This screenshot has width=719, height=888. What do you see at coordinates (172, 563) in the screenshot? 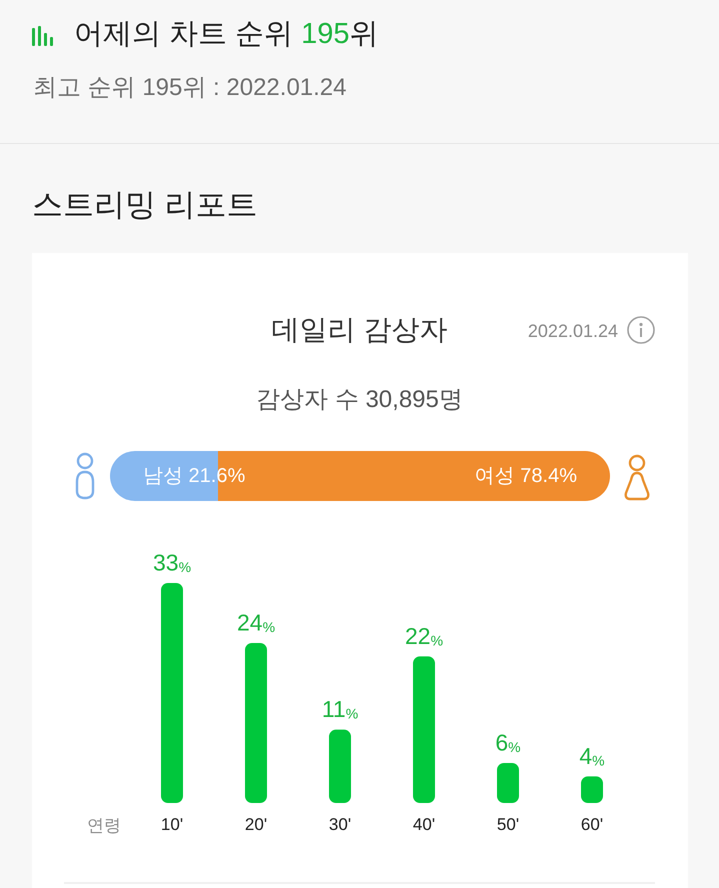
I see `data-label: 33%` at bounding box center [172, 563].